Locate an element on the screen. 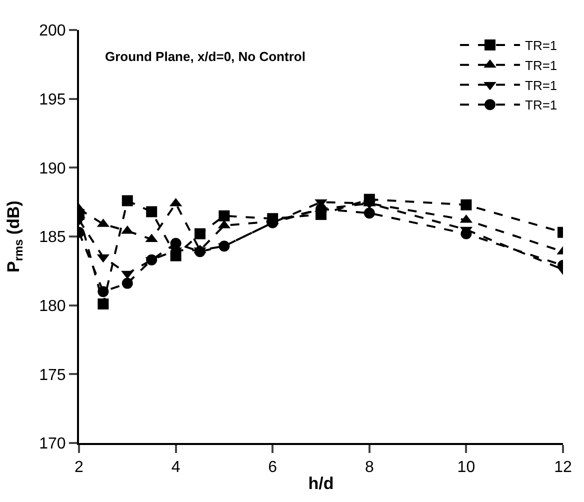  x-tick-label: 12 is located at coordinates (563, 467).